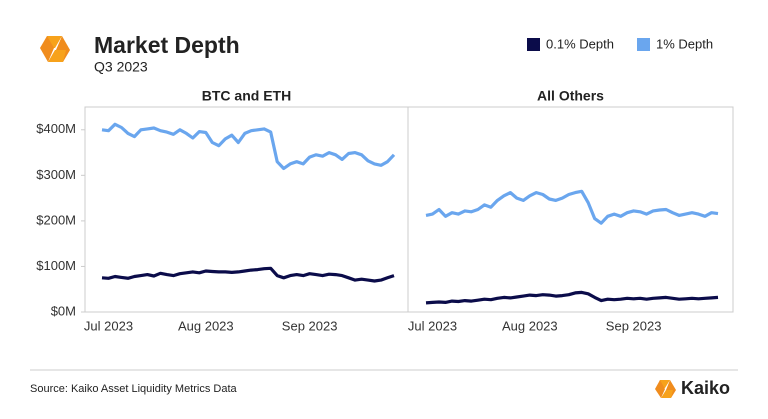  Describe the element at coordinates (56, 219) in the screenshot. I see `y-tick-label: $200M` at that location.